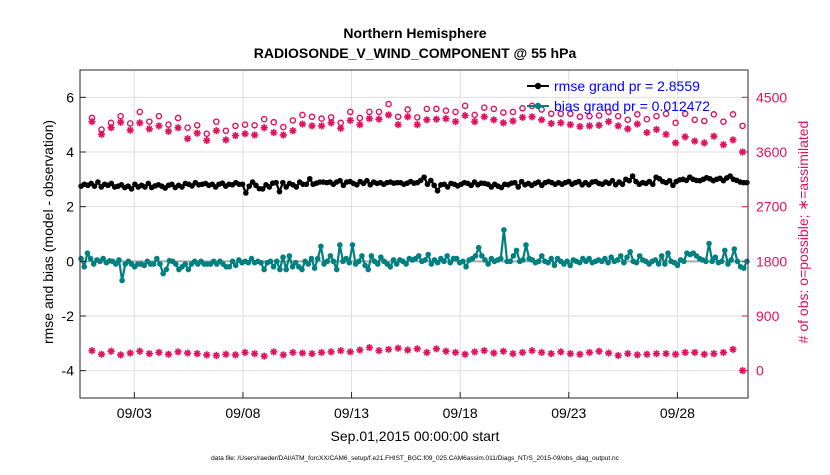 This screenshot has height=475, width=830. Describe the element at coordinates (134, 413) in the screenshot. I see `x-tick-label: 09/03` at that location.